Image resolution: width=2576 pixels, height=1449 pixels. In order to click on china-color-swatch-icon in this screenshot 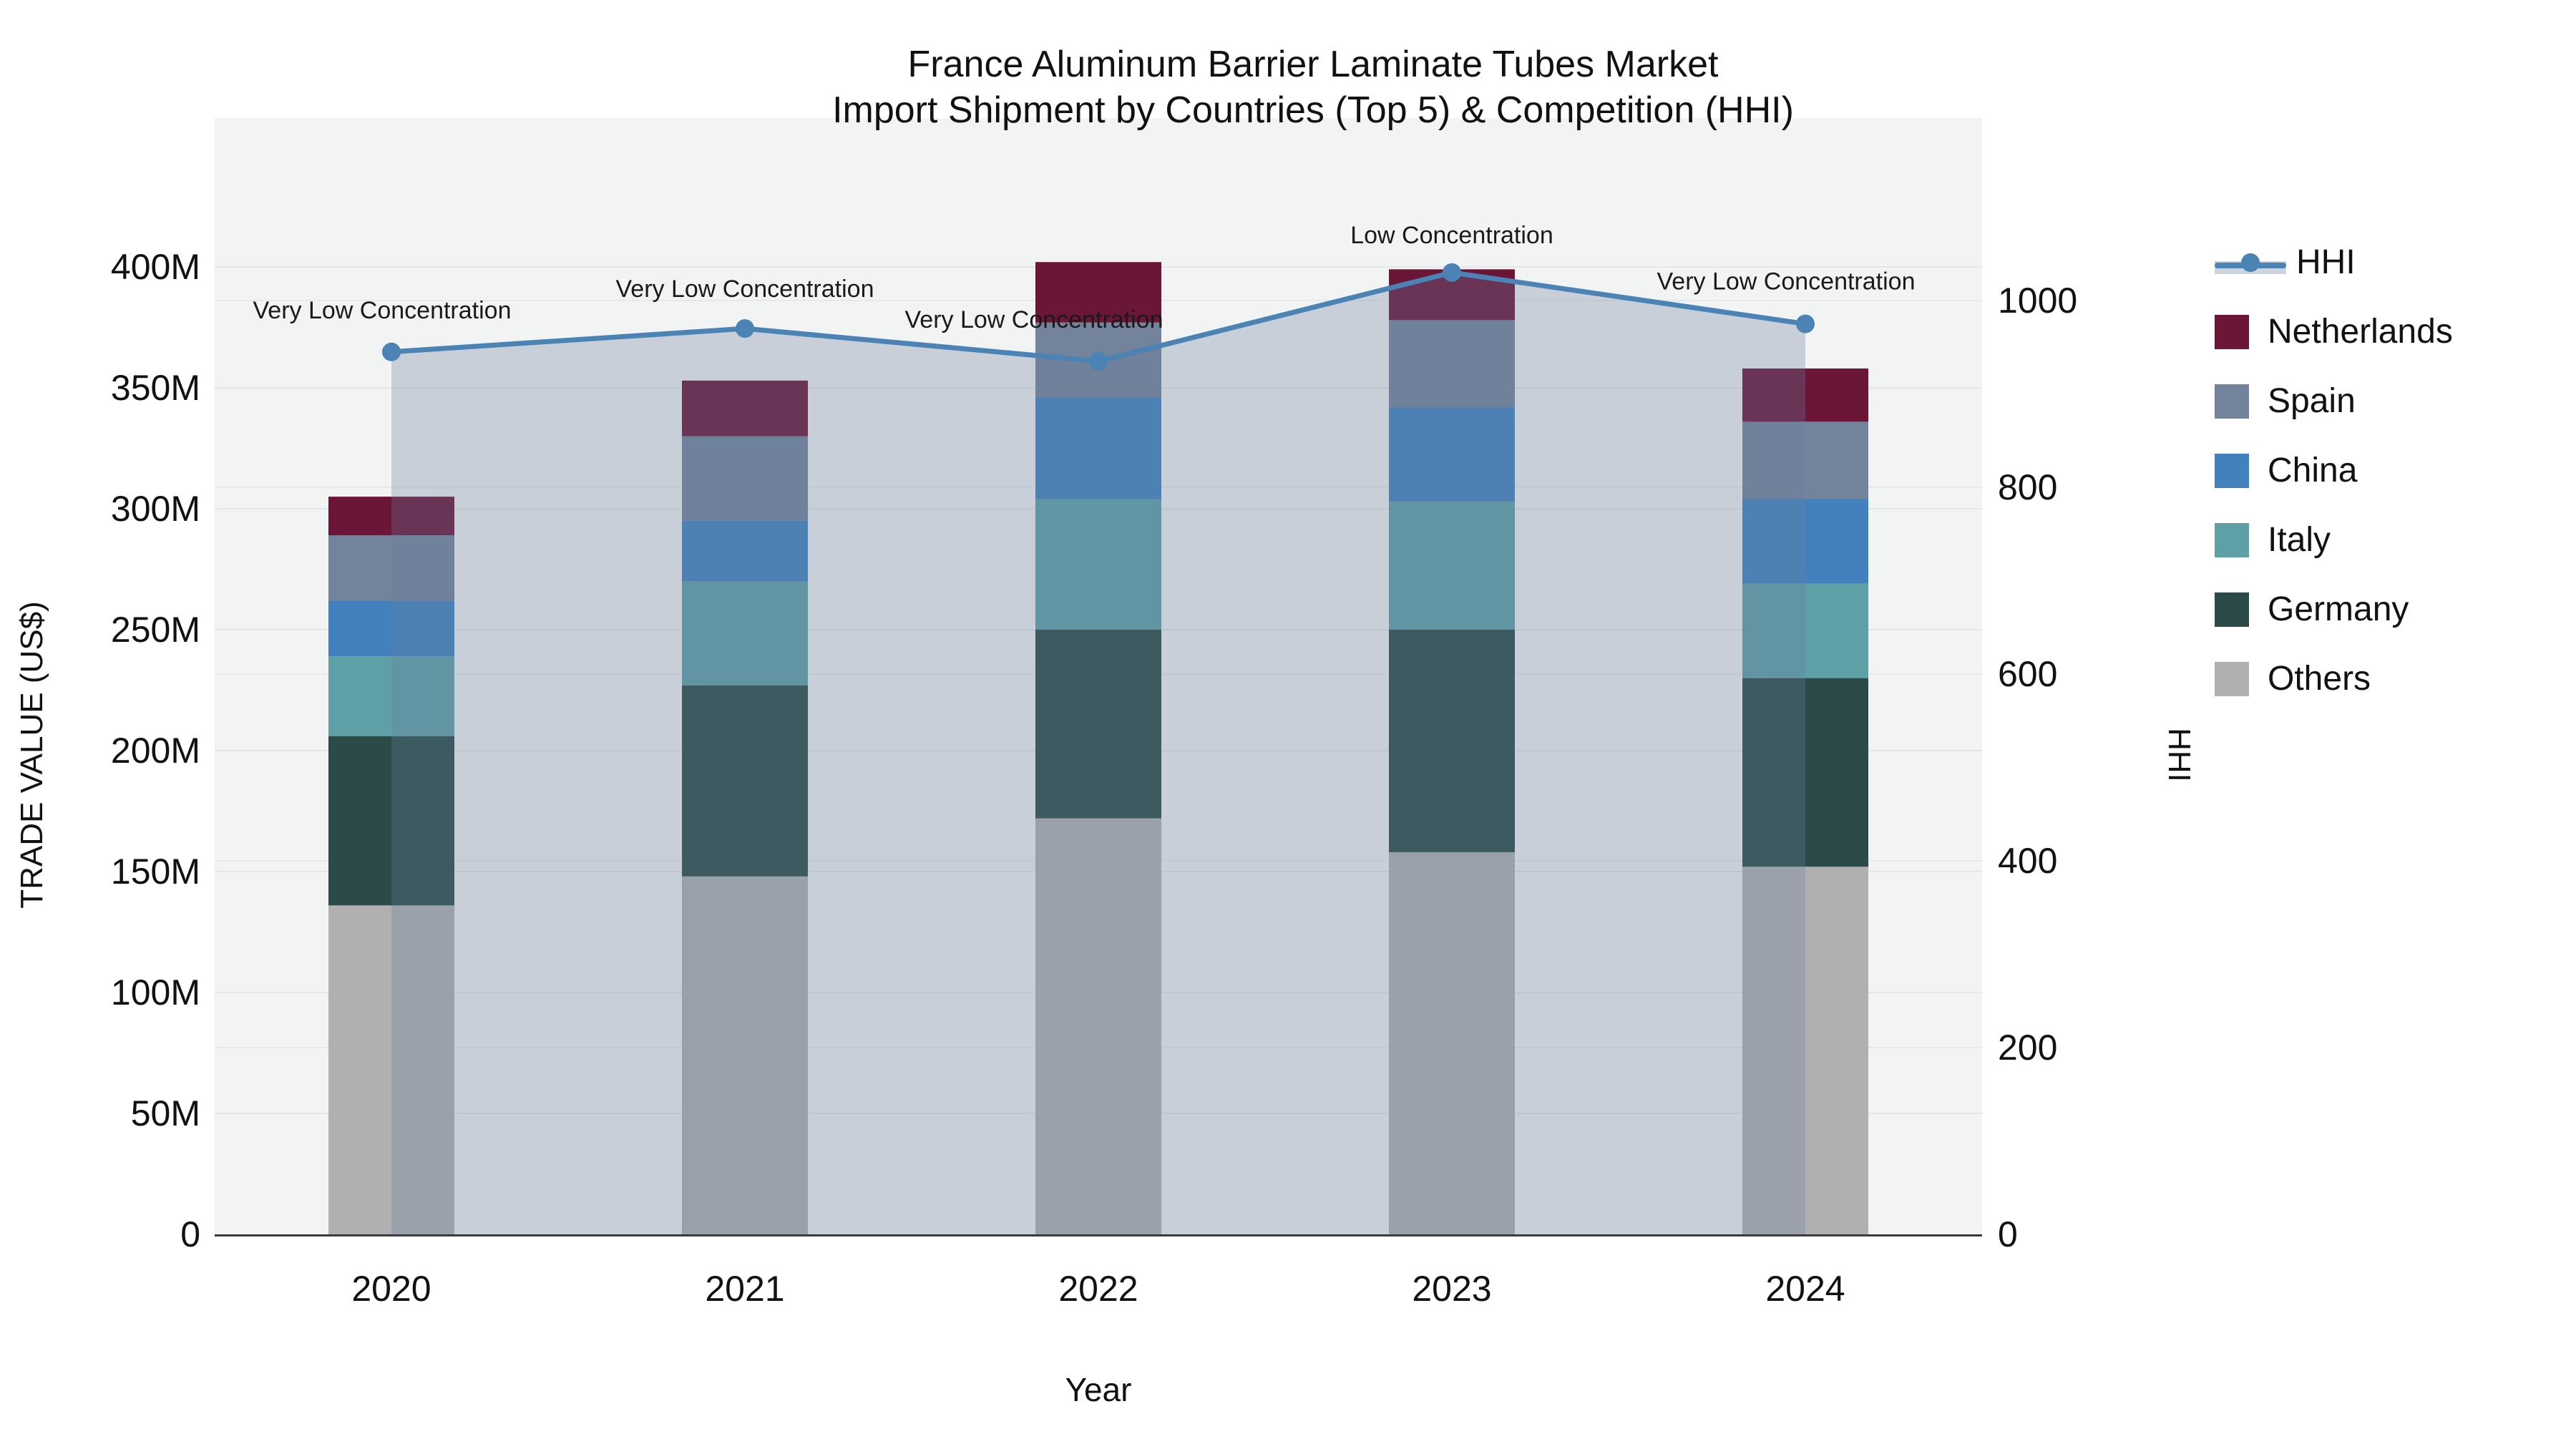, I will do `click(2232, 470)`.